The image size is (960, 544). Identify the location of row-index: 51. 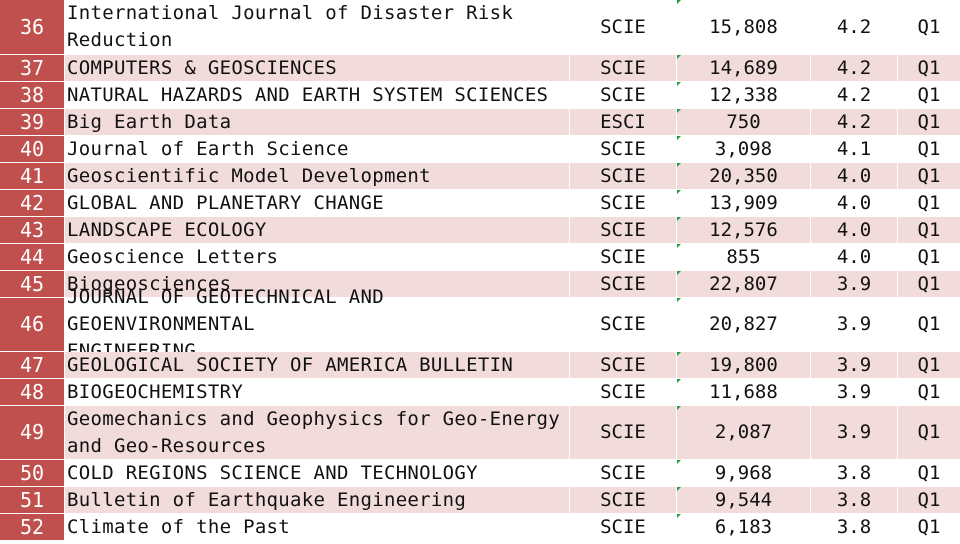
(32, 500).